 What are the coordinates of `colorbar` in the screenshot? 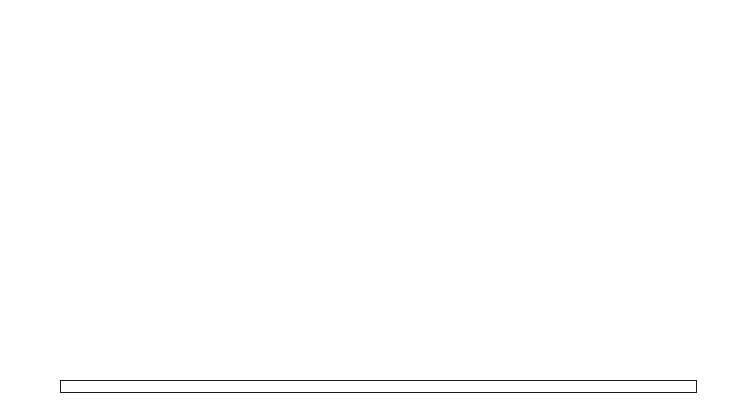 It's located at (378, 386).